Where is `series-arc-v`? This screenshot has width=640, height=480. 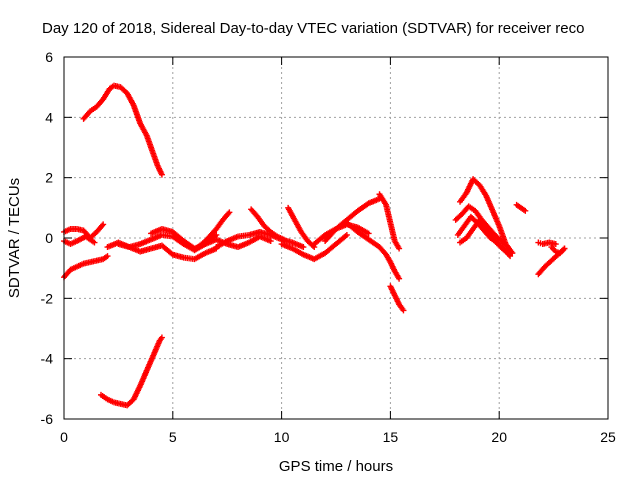
series-arc-v is located at coordinates (547, 243).